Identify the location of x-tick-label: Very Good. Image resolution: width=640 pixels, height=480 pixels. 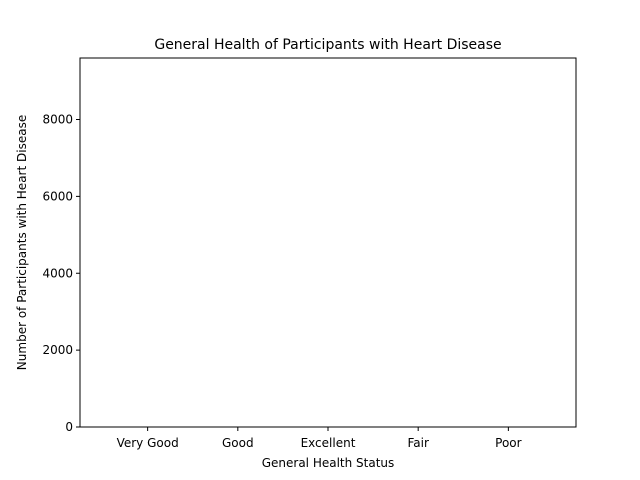
(148, 443).